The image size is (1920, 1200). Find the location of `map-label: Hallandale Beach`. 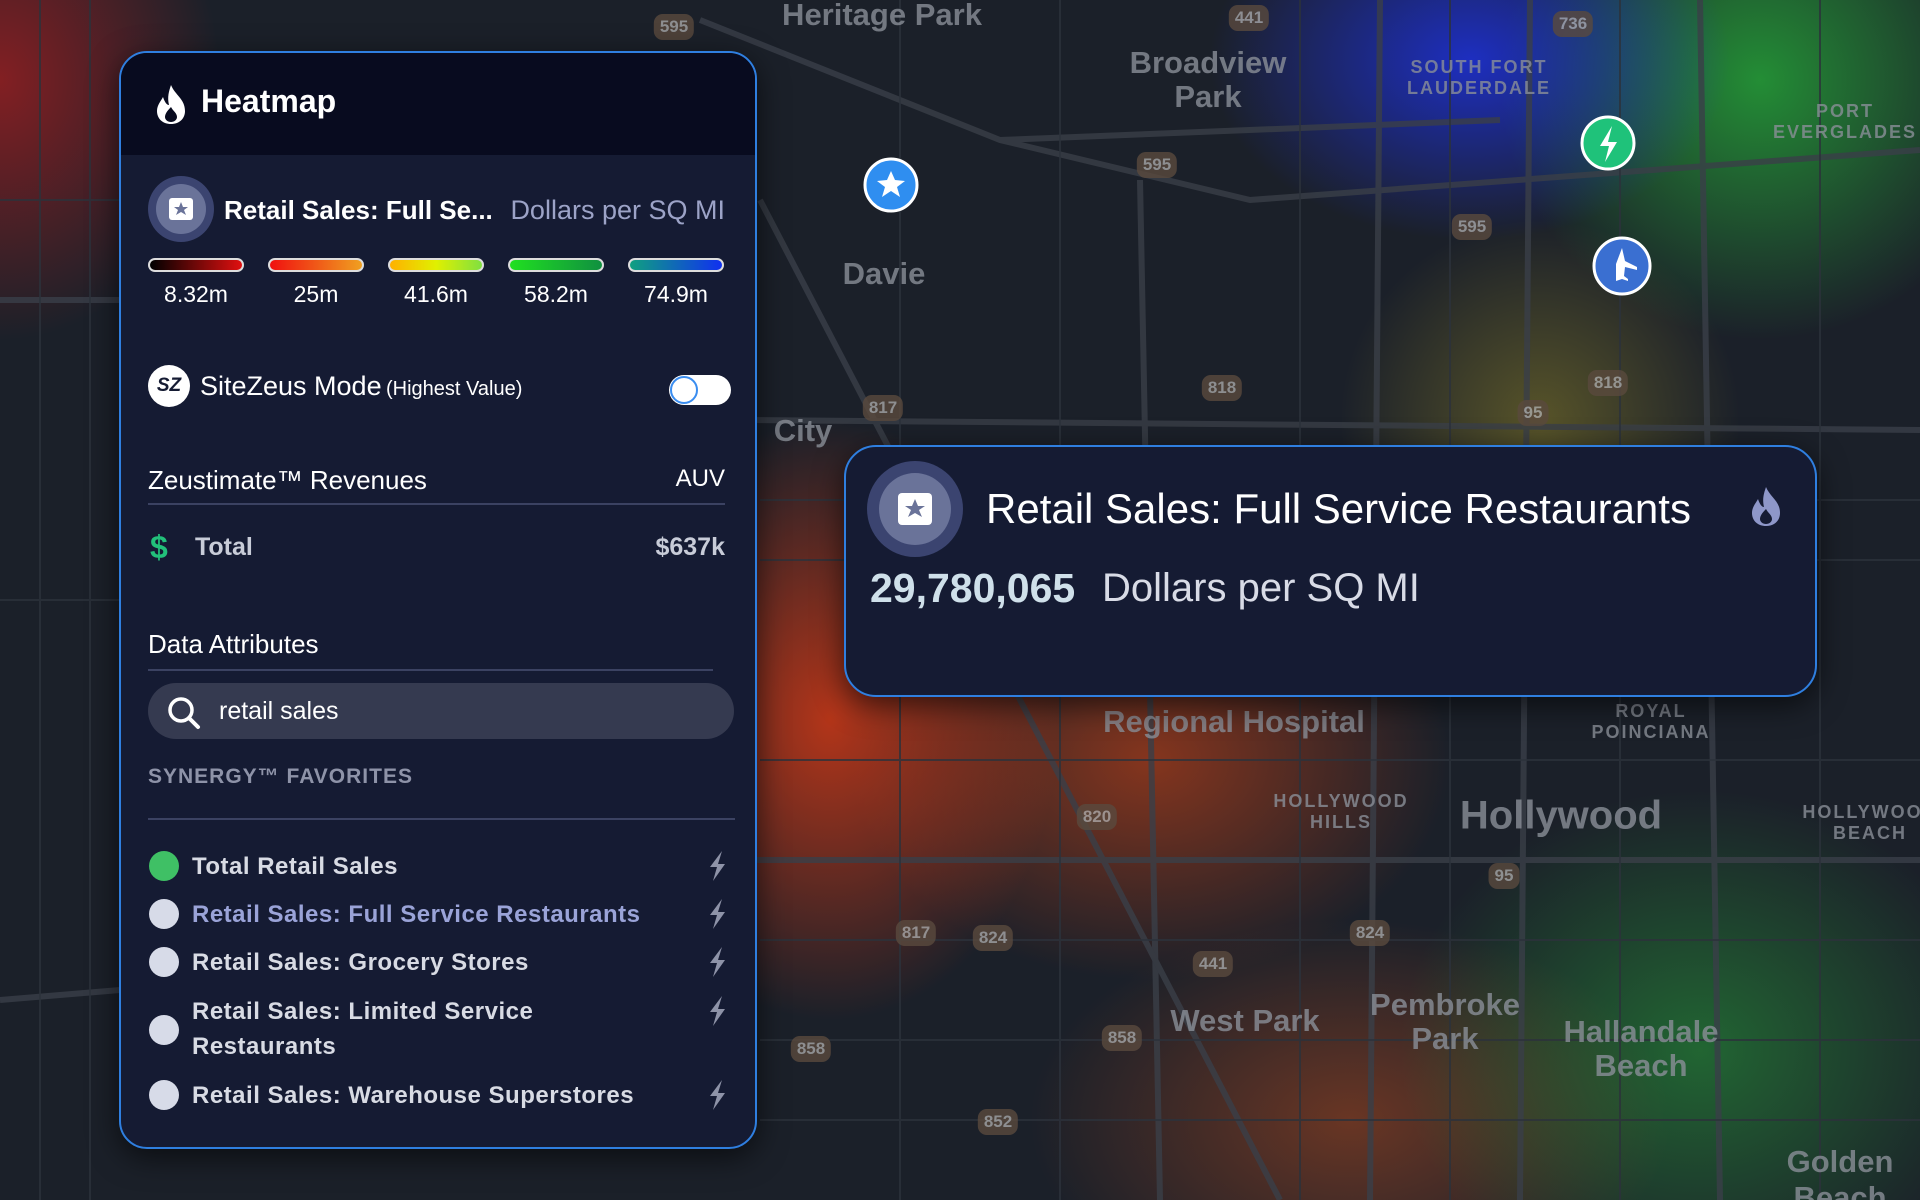

map-label: Hallandale Beach is located at coordinates (1641, 1048).